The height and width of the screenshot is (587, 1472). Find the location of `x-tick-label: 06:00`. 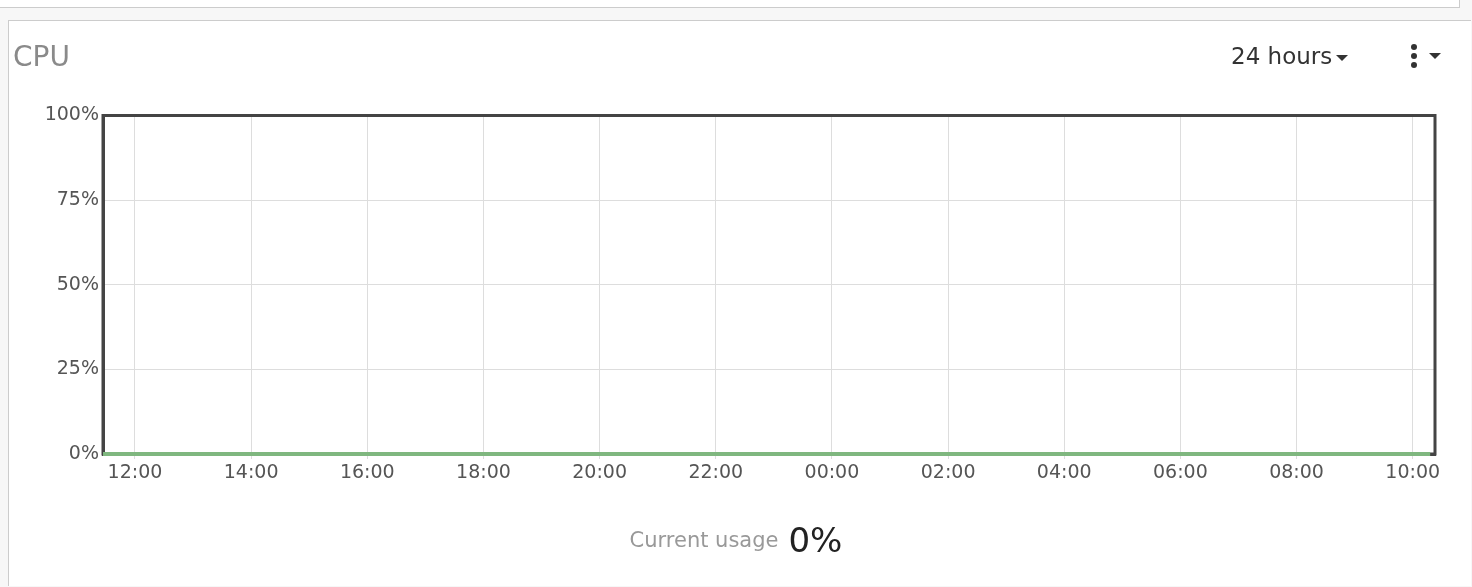

x-tick-label: 06:00 is located at coordinates (1180, 471).